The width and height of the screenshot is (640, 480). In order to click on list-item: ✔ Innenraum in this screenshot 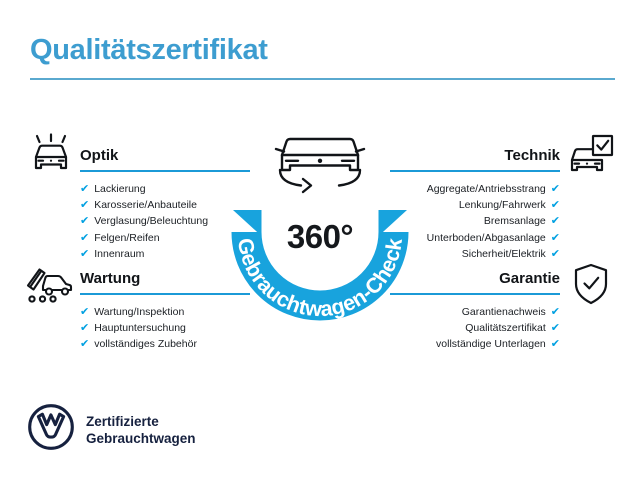, I will do `click(165, 254)`.